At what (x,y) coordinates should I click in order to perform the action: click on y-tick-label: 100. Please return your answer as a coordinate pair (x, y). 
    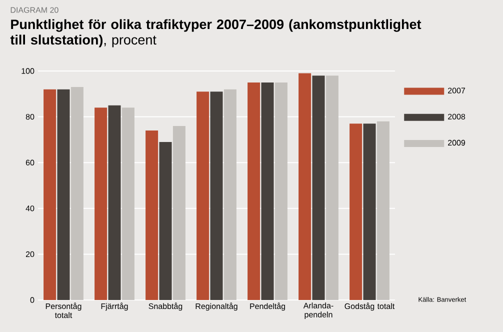
    Looking at the image, I should click on (28, 71).